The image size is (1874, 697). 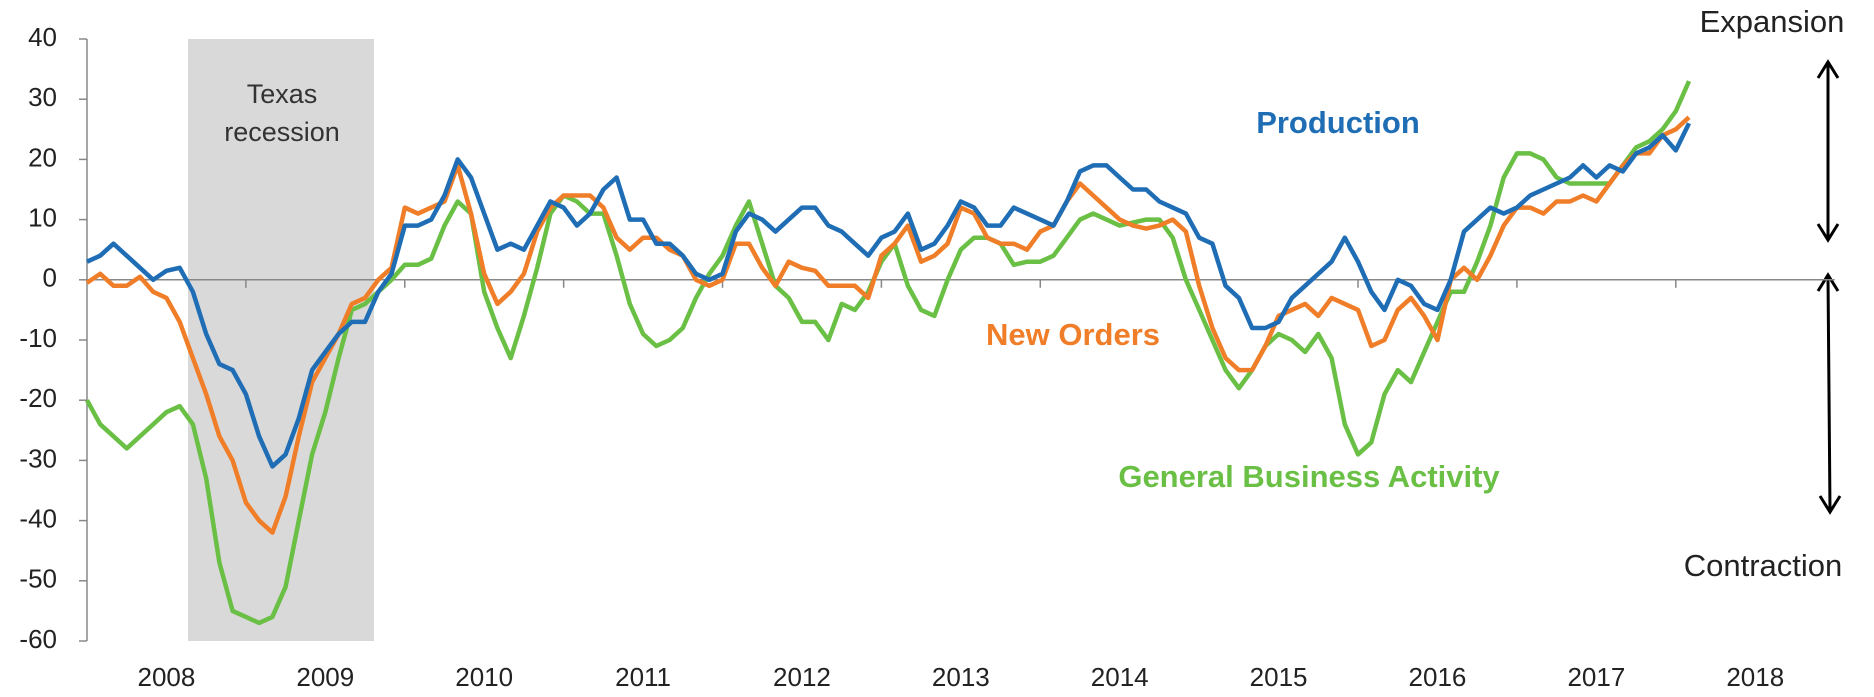 I want to click on x-tick-label: 2012, so click(x=802, y=677).